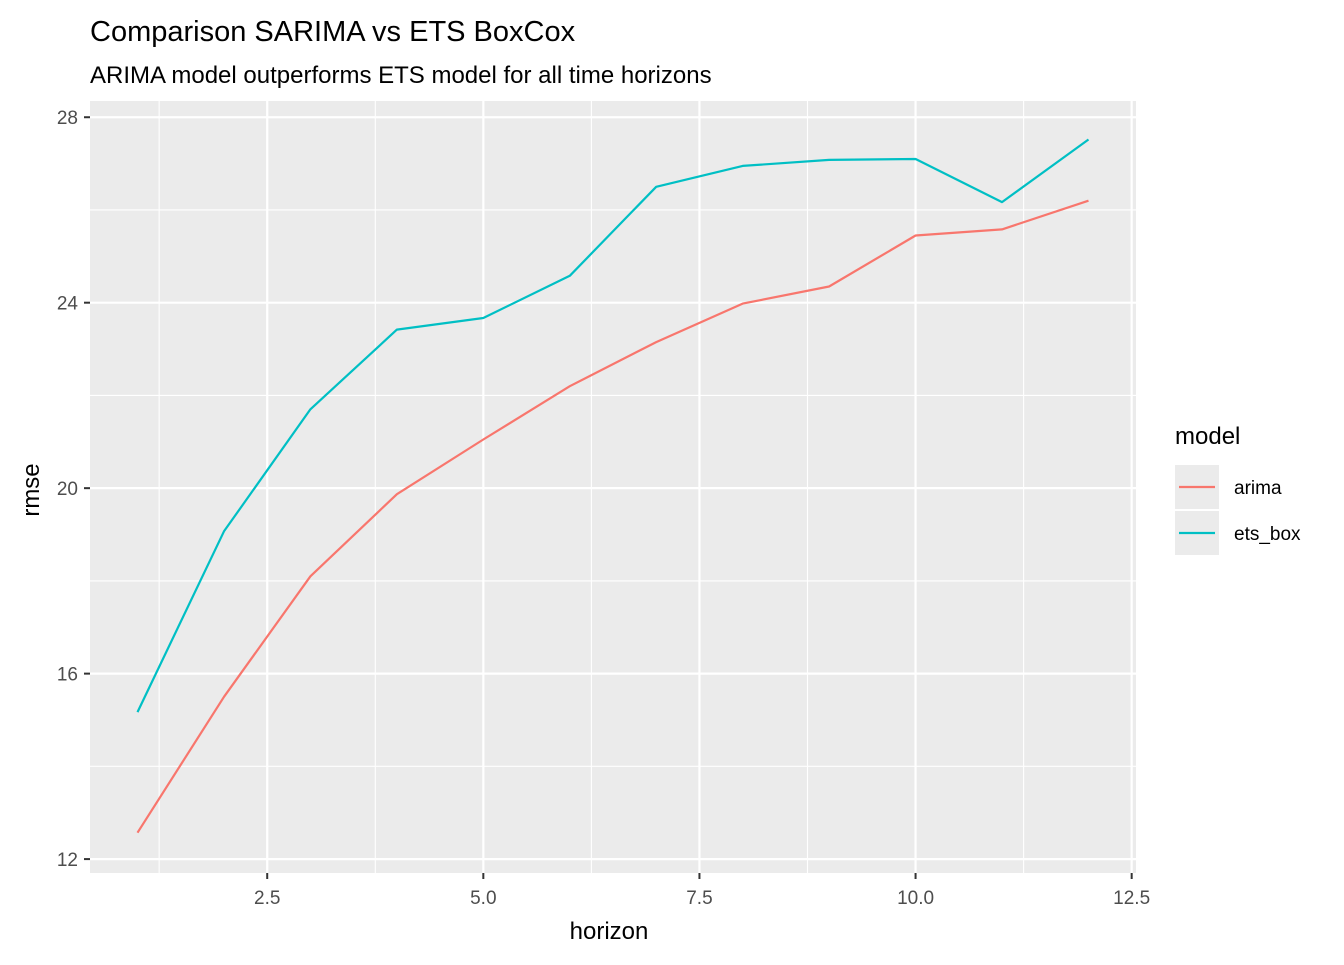 The width and height of the screenshot is (1344, 965). What do you see at coordinates (699, 898) in the screenshot?
I see `x-tick-label: 7.5` at bounding box center [699, 898].